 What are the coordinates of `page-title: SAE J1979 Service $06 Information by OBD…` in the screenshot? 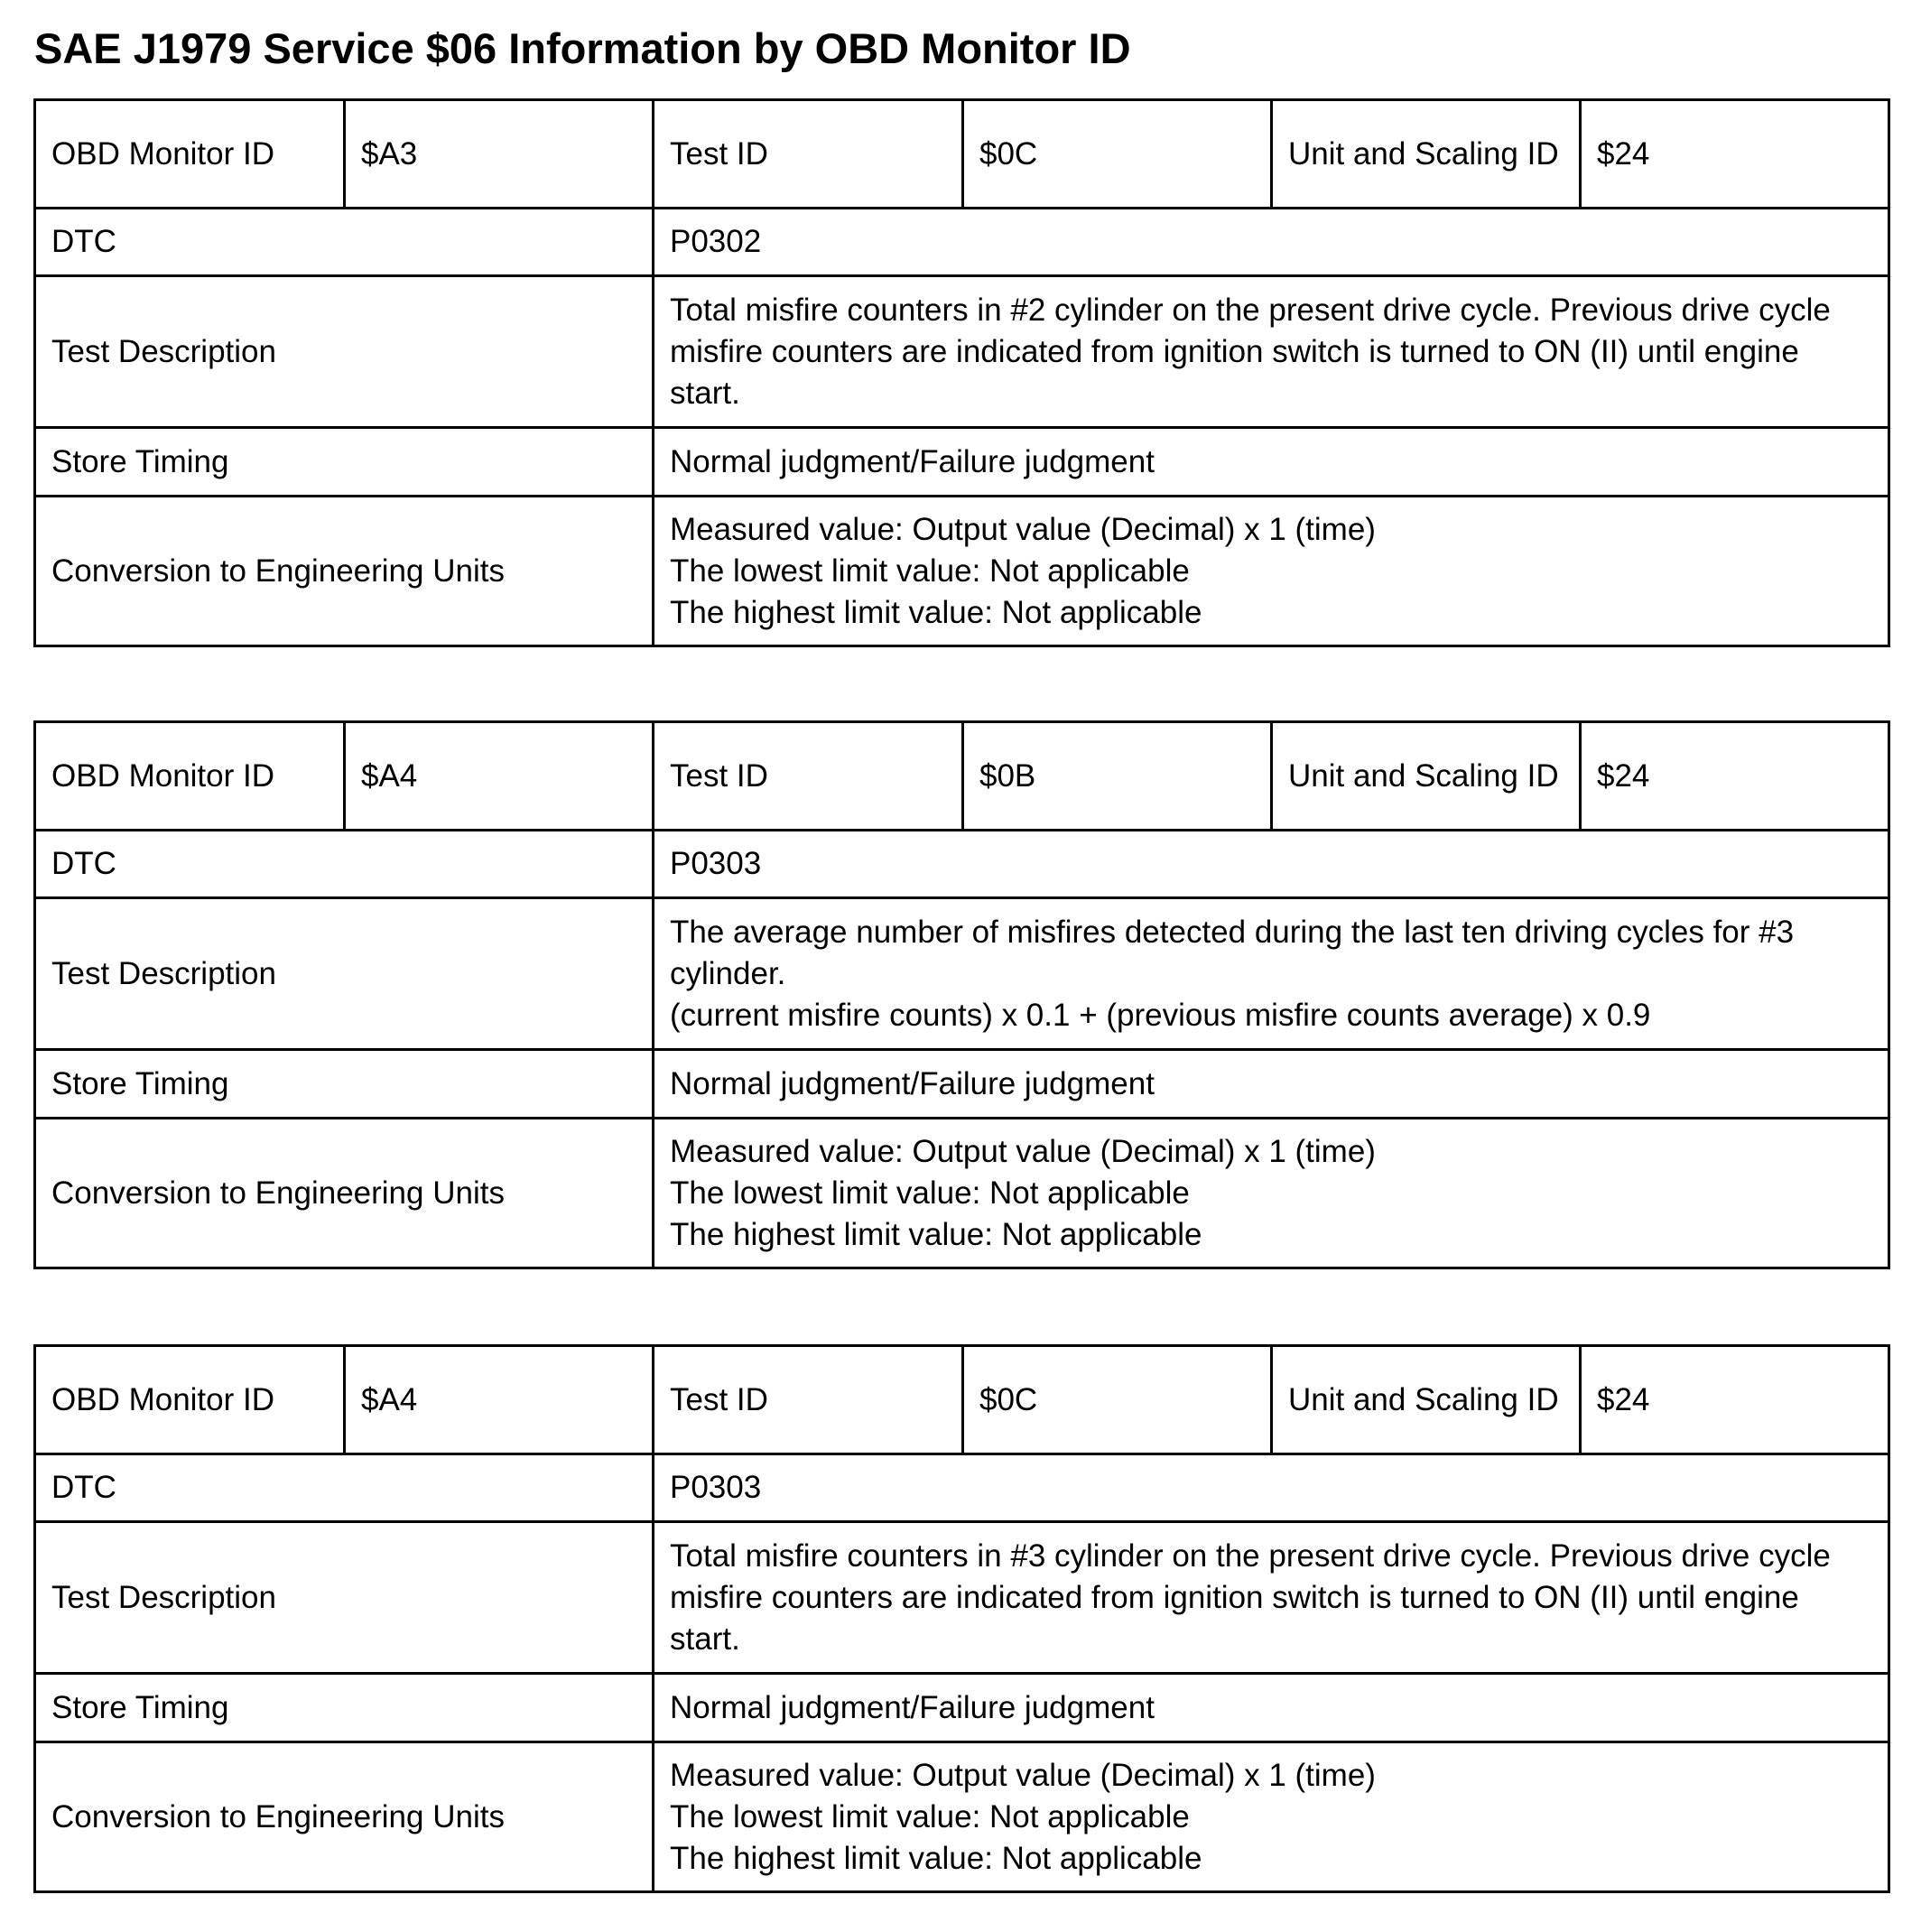 It's located at (582, 48).